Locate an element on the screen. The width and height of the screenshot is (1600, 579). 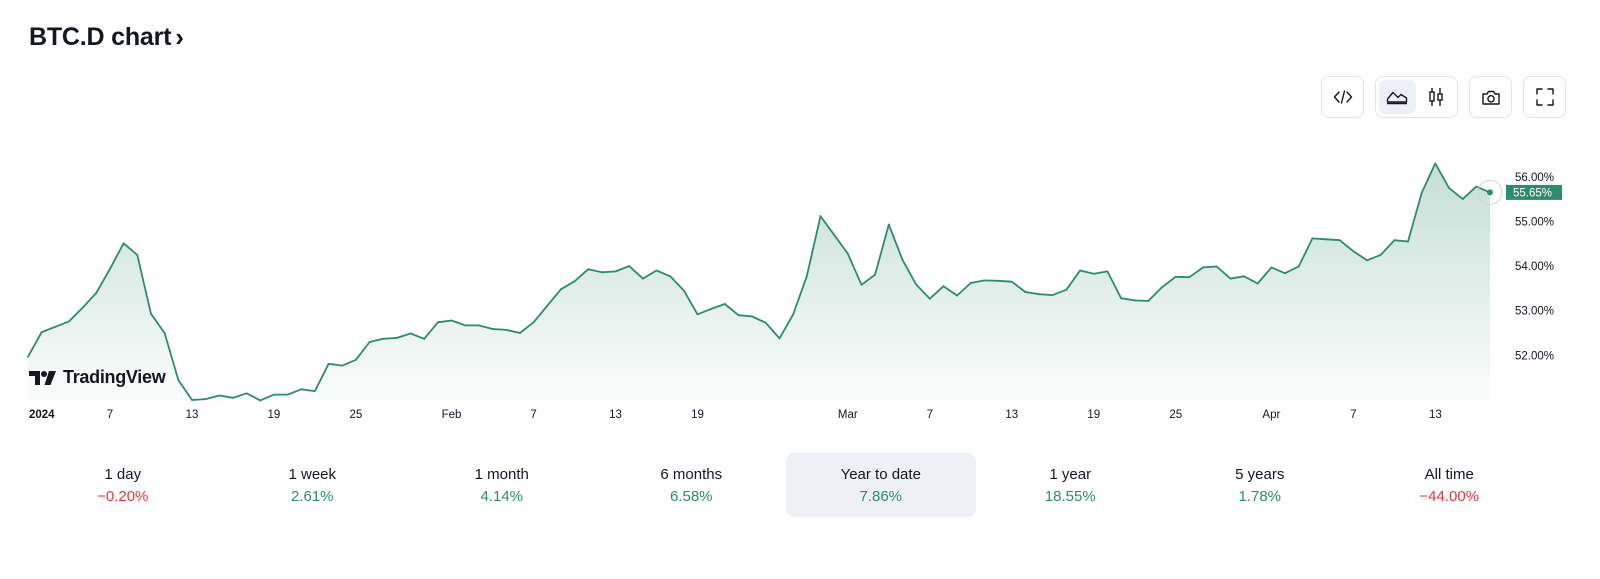
period-tab: 1 month 4.14% is located at coordinates (502, 485).